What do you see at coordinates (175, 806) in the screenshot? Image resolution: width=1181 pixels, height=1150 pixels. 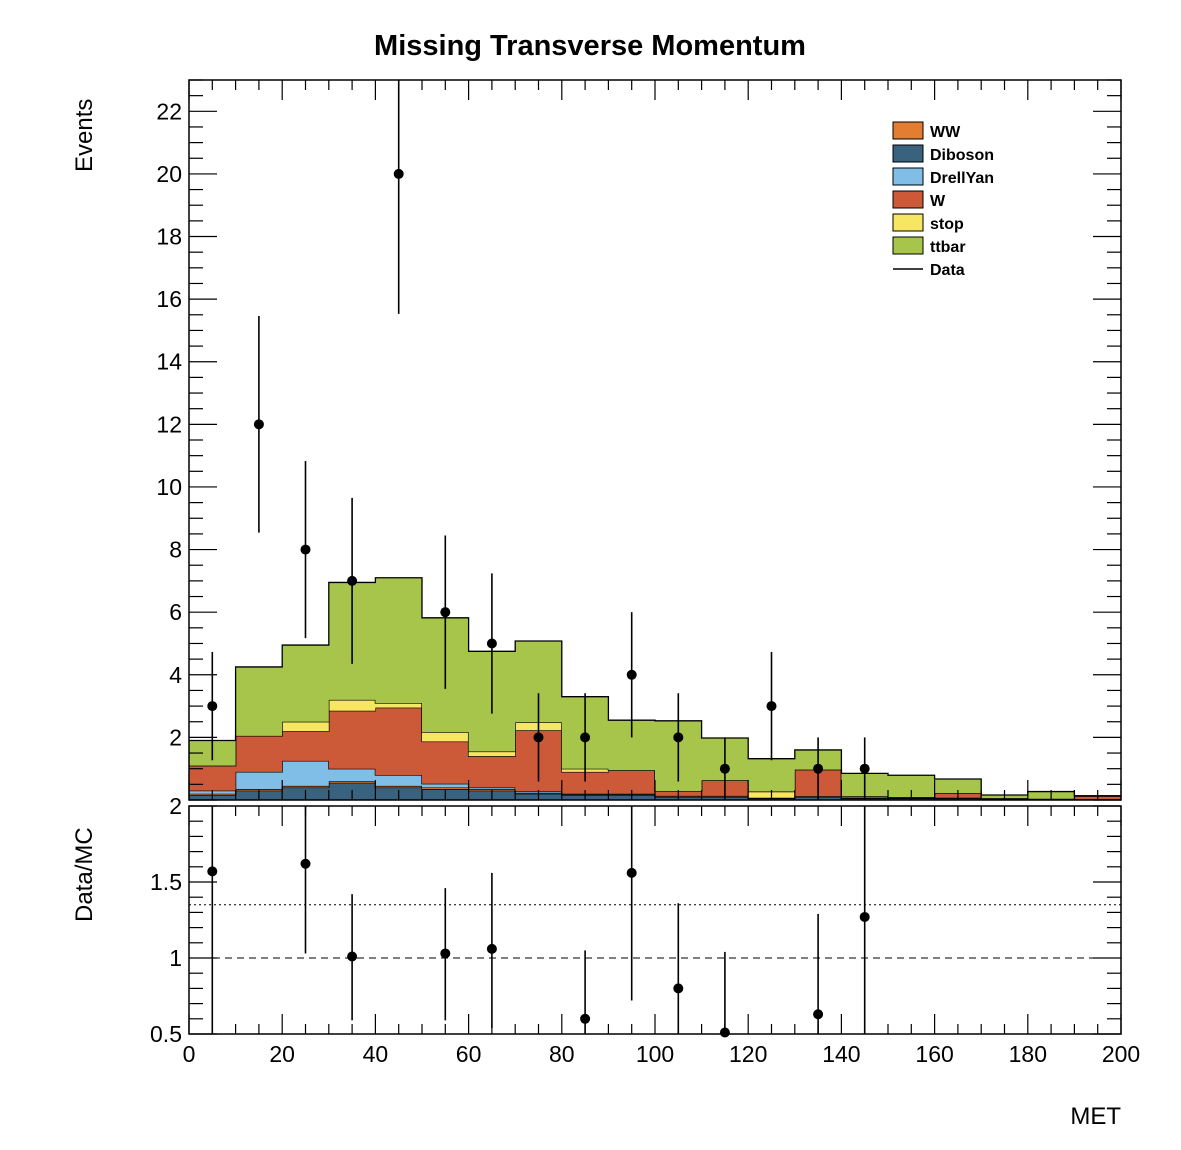 I see `ratio-y-tick-label: 2` at bounding box center [175, 806].